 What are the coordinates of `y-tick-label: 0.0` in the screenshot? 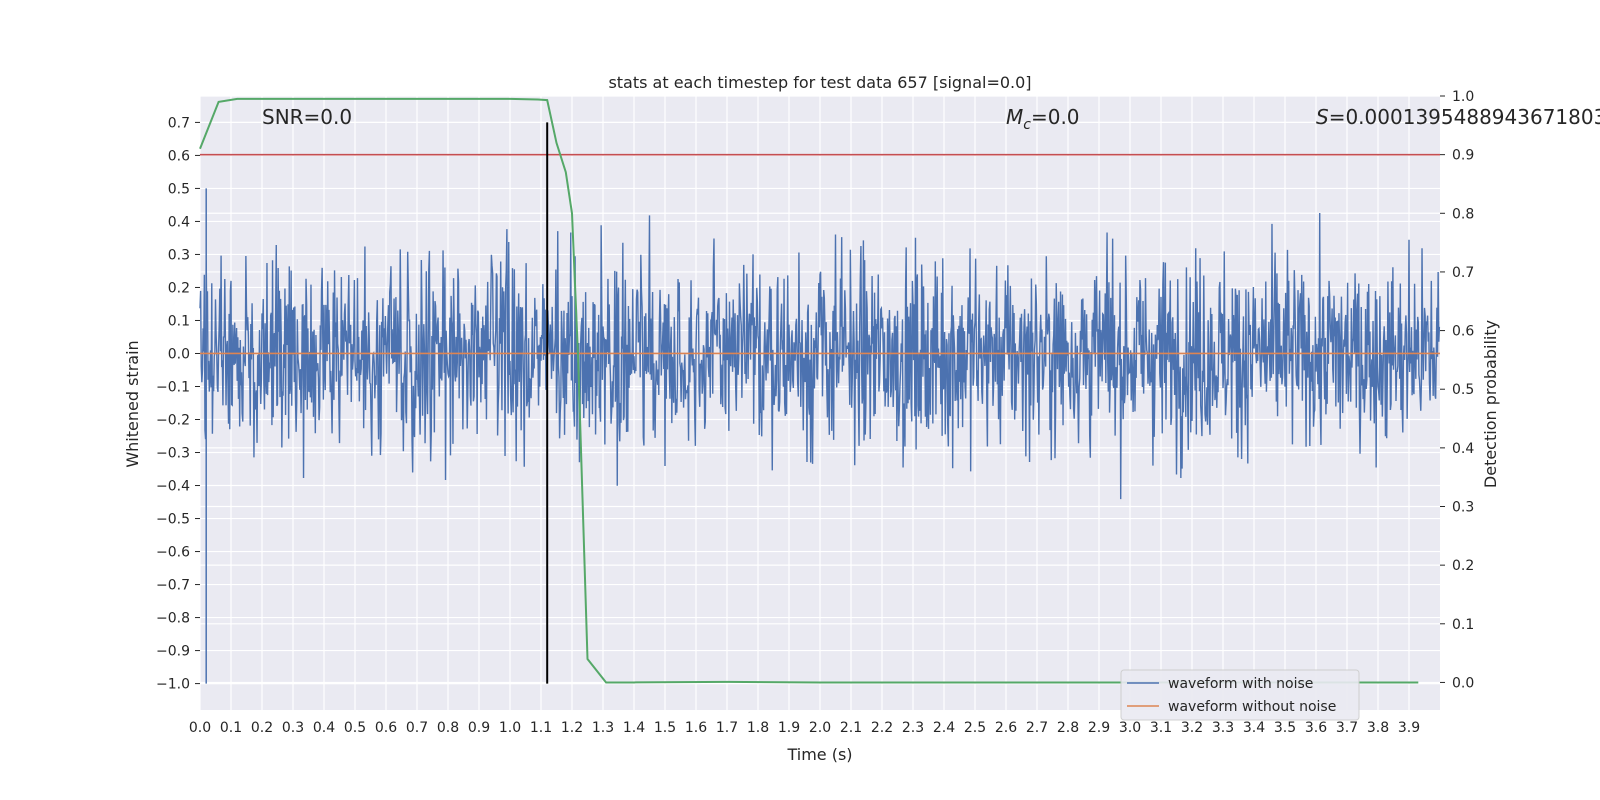 It's located at (179, 354).